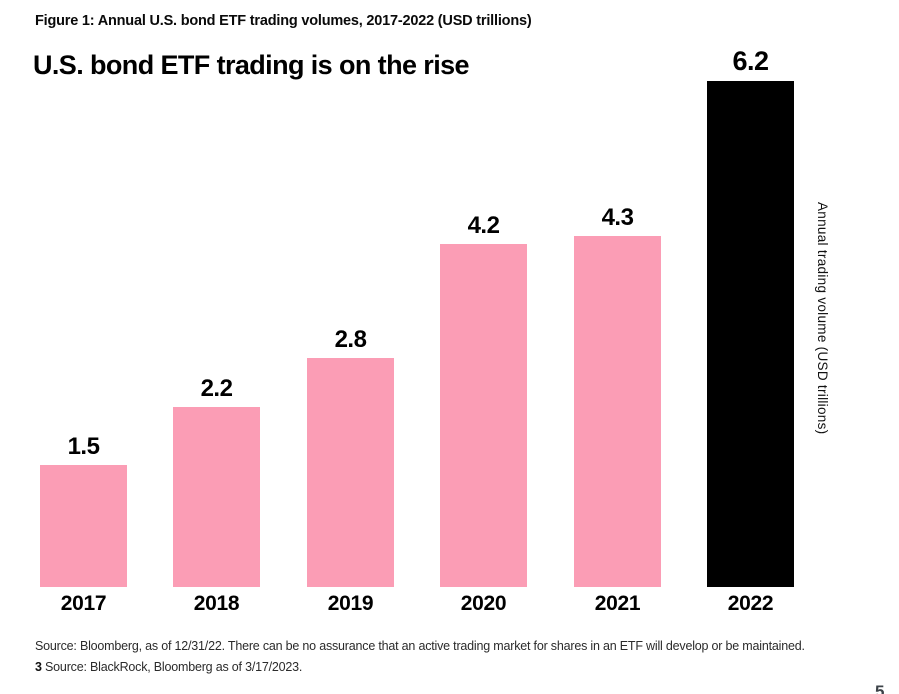  What do you see at coordinates (483, 415) in the screenshot?
I see `bar-2020` at bounding box center [483, 415].